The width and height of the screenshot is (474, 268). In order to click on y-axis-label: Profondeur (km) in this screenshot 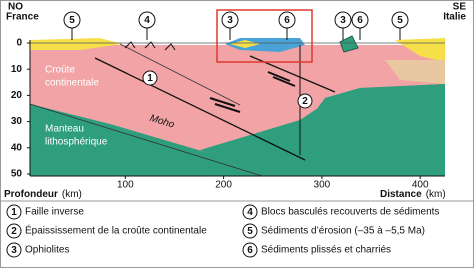, I will do `click(43, 194)`.